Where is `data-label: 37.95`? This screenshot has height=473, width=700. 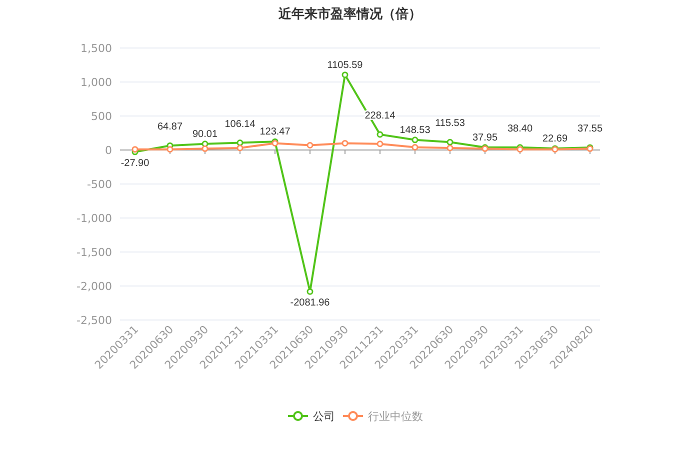
data-label: 37.95 is located at coordinates (485, 138).